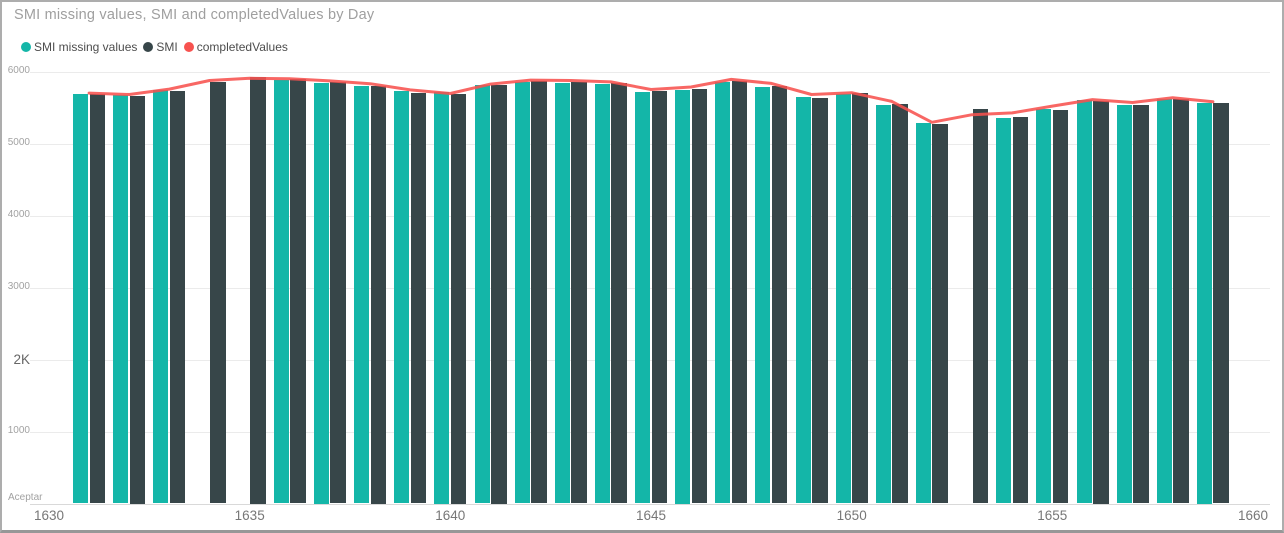 This screenshot has width=1284, height=533. What do you see at coordinates (21, 359) in the screenshot?
I see `y-axis-tick-label: 2K` at bounding box center [21, 359].